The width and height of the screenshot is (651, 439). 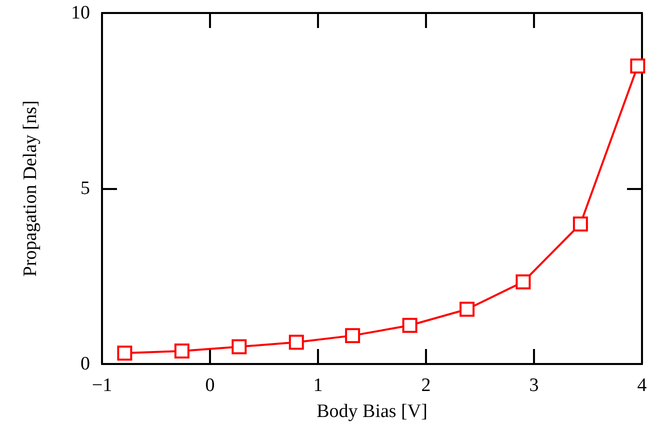 What do you see at coordinates (372, 411) in the screenshot?
I see `x-axis-title: Body Bias [V]` at bounding box center [372, 411].